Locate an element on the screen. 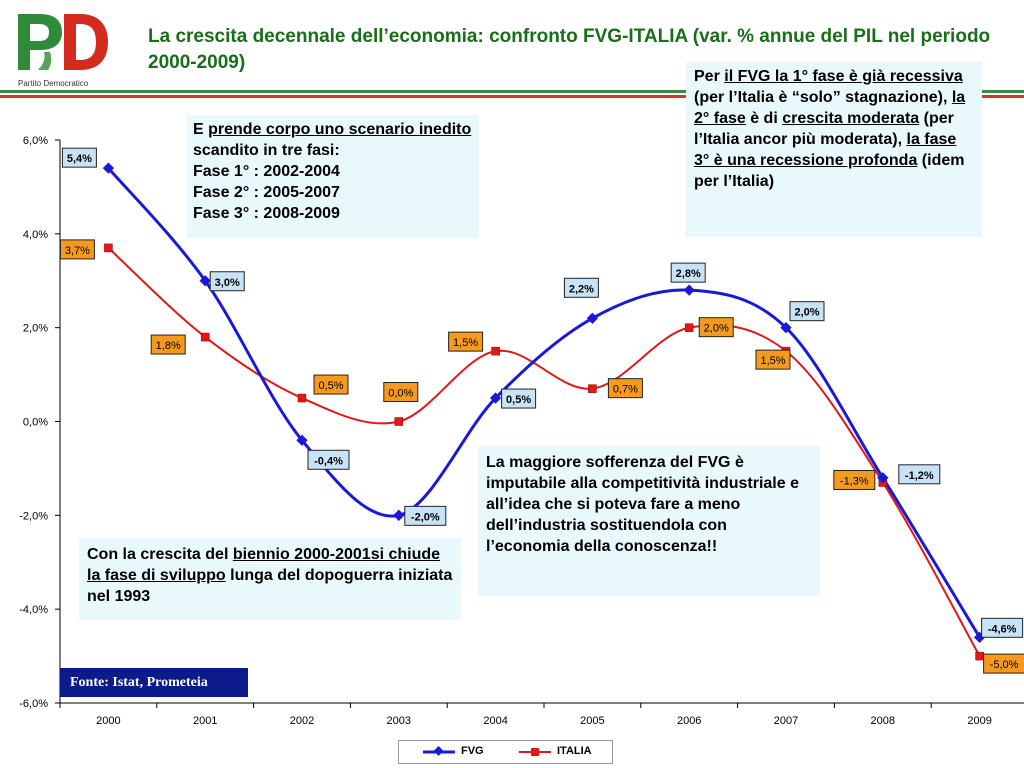 Image resolution: width=1024 pixels, height=768 pixels. italia-data-label: 0,5% is located at coordinates (330, 386).